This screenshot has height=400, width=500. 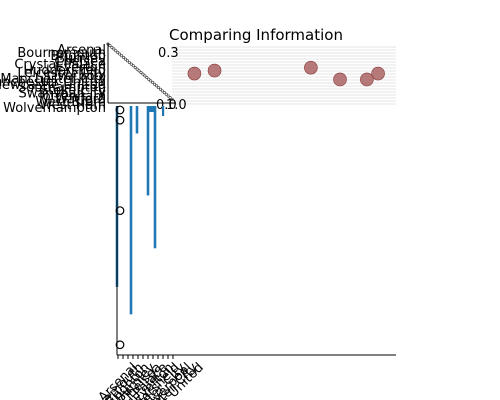 I want to click on team-label: Swansea City, so click(x=63, y=94).